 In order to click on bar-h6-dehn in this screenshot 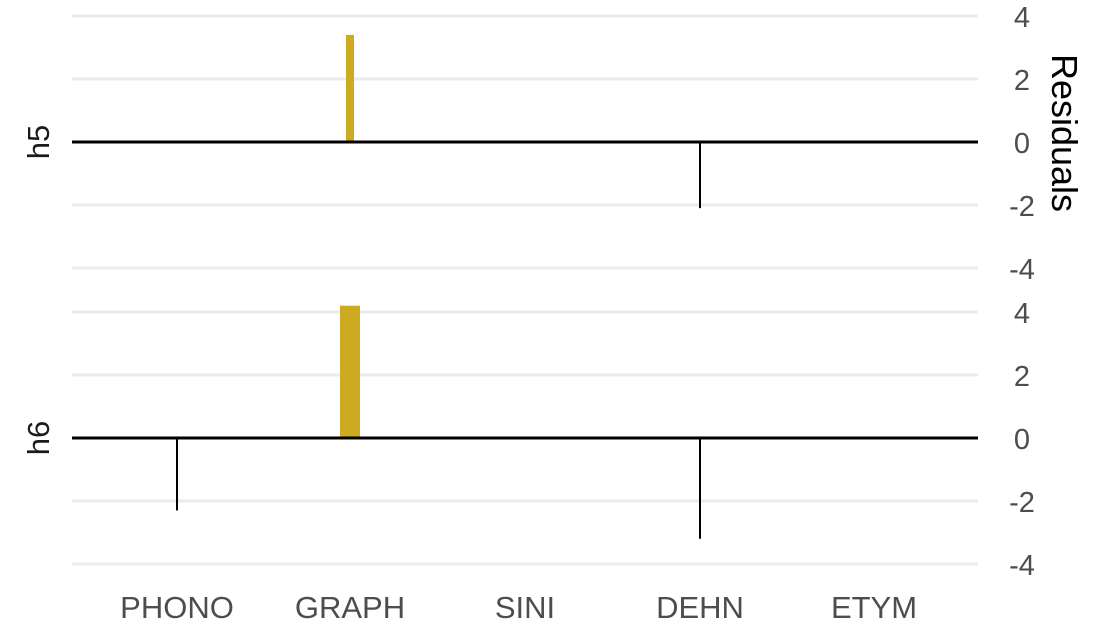, I will do `click(700, 488)`.